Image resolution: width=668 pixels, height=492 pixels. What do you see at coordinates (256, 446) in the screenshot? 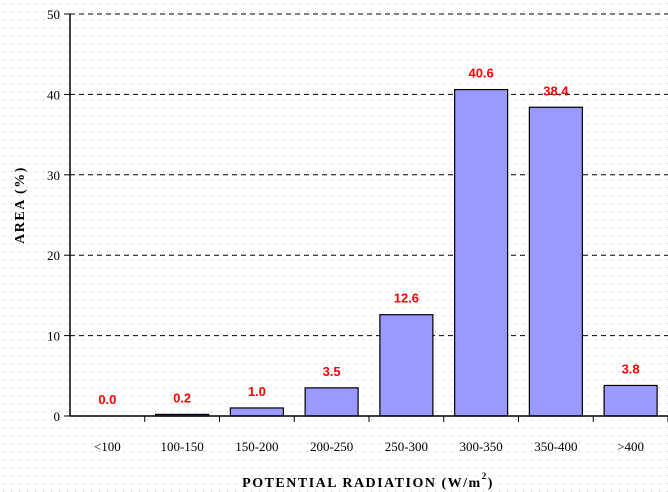
I see `x-tick-label: 150-200` at bounding box center [256, 446].